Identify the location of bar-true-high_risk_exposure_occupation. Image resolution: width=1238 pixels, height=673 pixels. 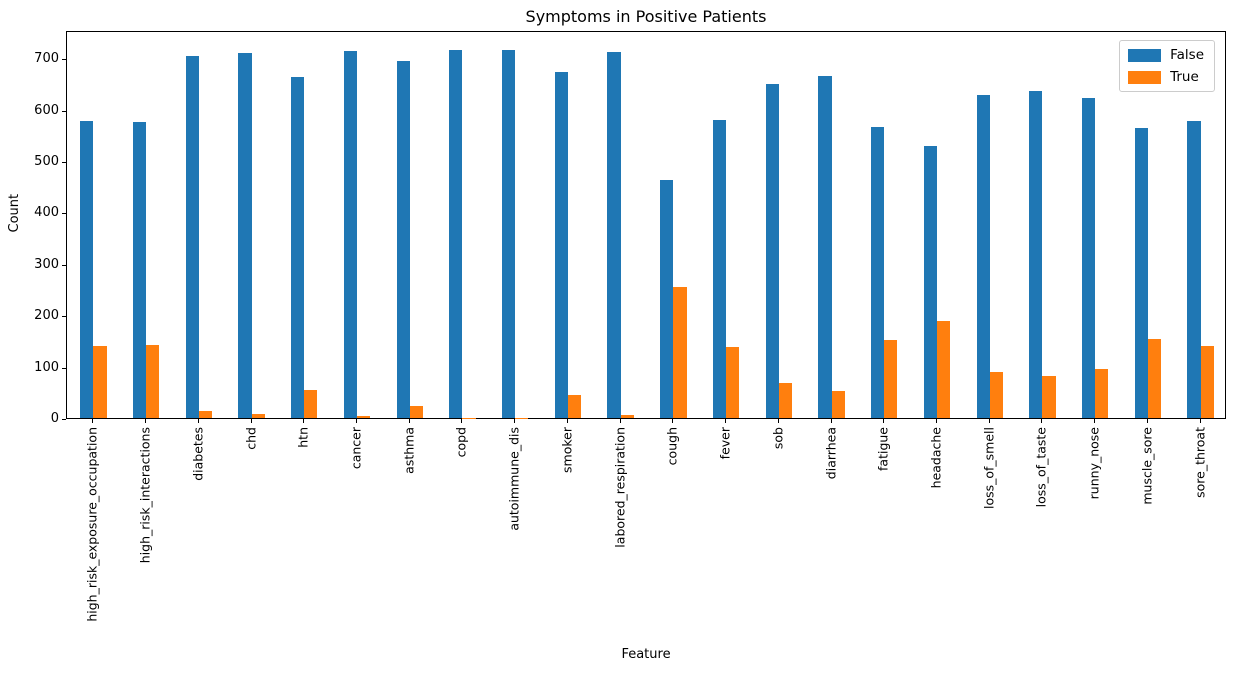
(100, 382).